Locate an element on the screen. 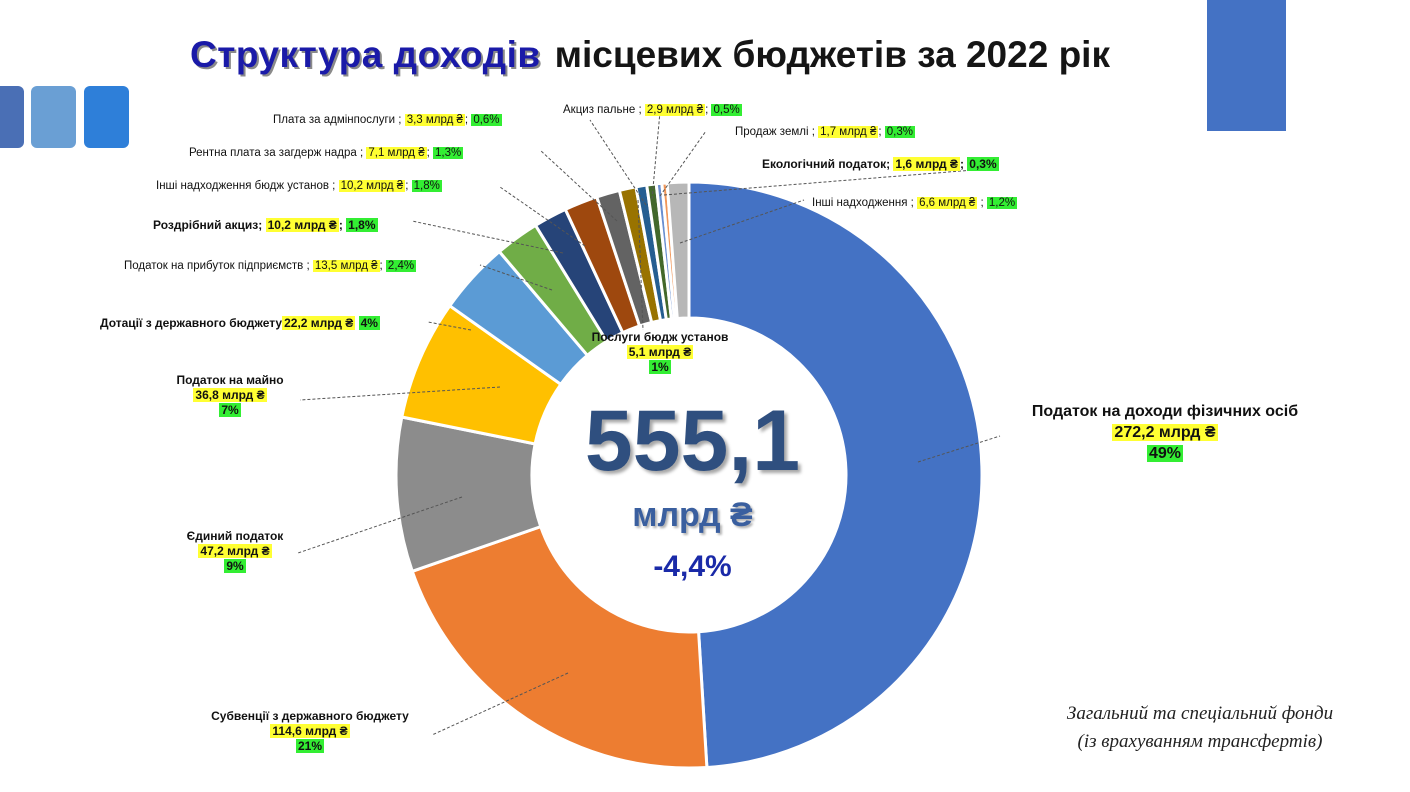 This screenshot has width=1410, height=792. label-amount: 1,7 млрд ₴ is located at coordinates (848, 132).